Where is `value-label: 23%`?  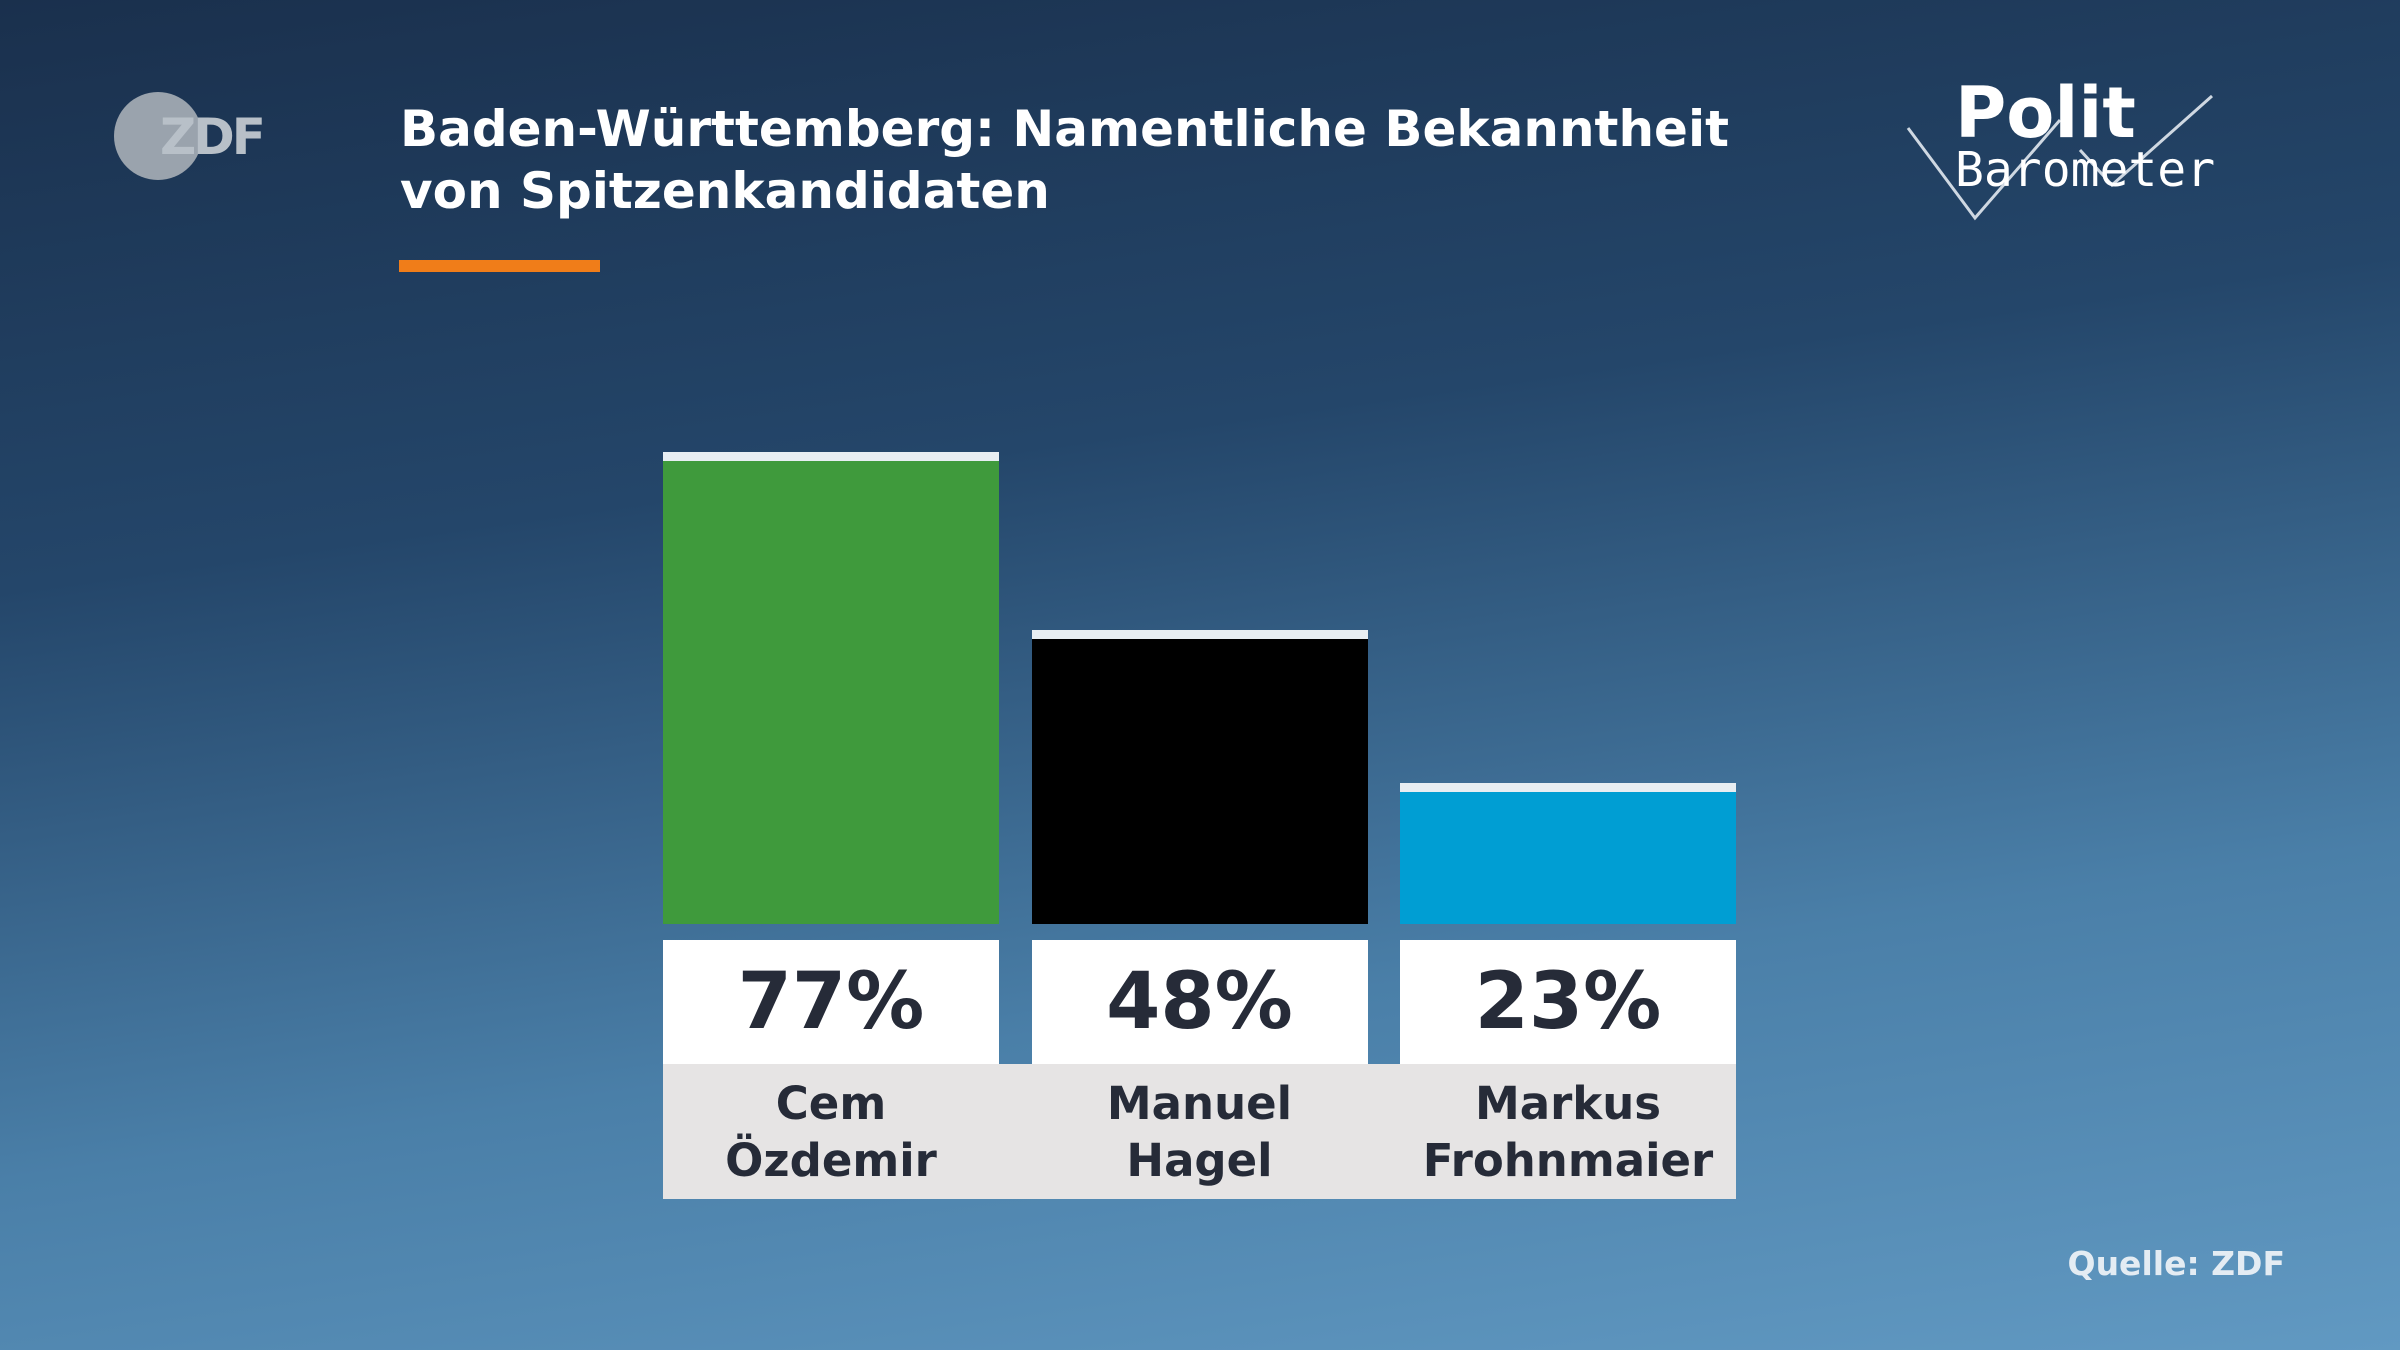 value-label: 23% is located at coordinates (1568, 1002).